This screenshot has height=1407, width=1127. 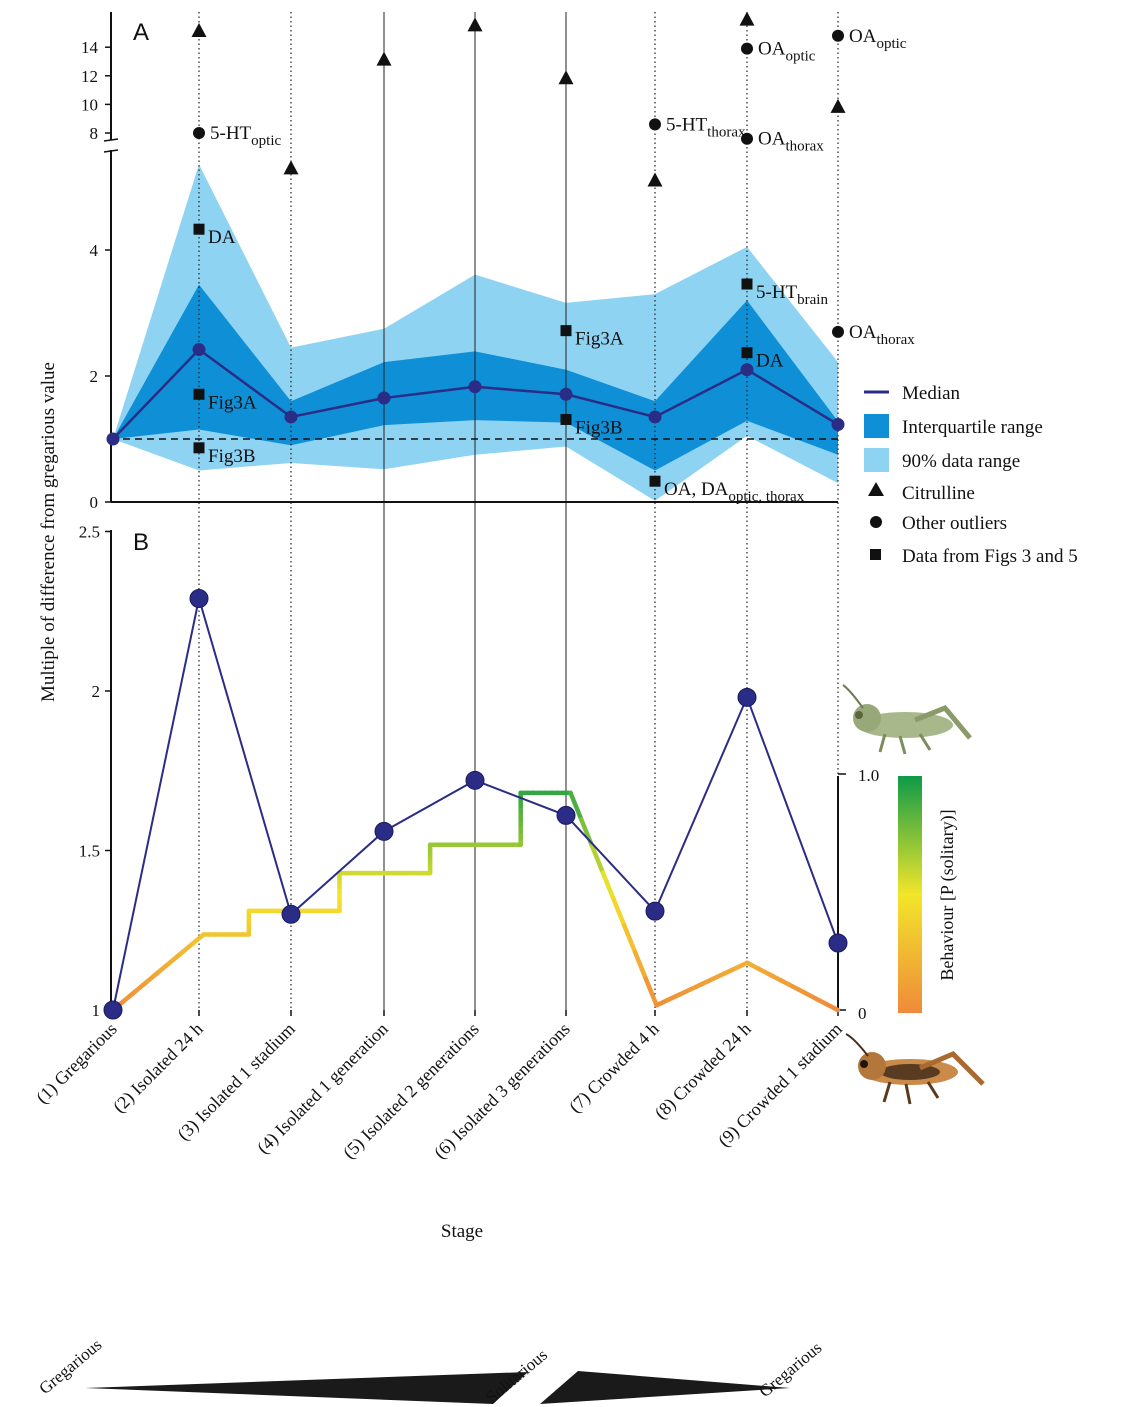 I want to click on figdata-label-2: Fig3B, so click(x=232, y=456).